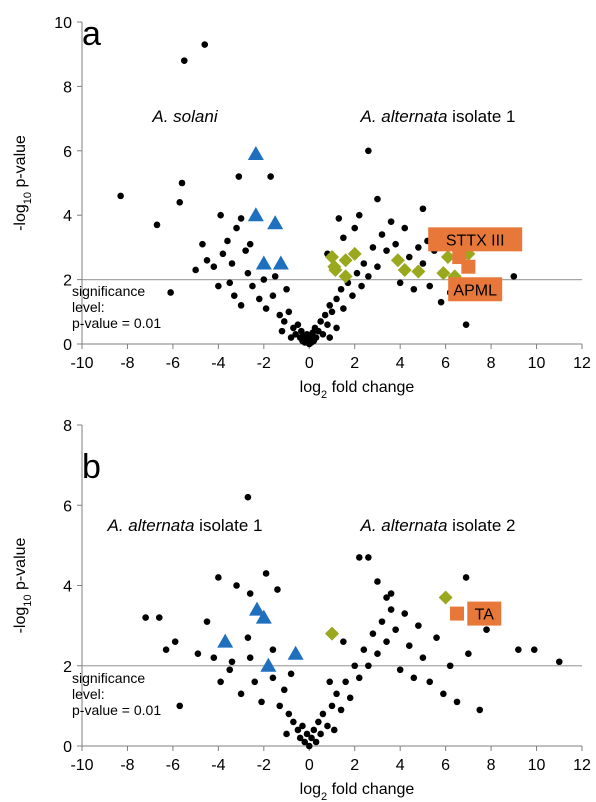 This screenshot has height=802, width=596. What do you see at coordinates (173, 363) in the screenshot?
I see `x-tick-label: -6` at bounding box center [173, 363].